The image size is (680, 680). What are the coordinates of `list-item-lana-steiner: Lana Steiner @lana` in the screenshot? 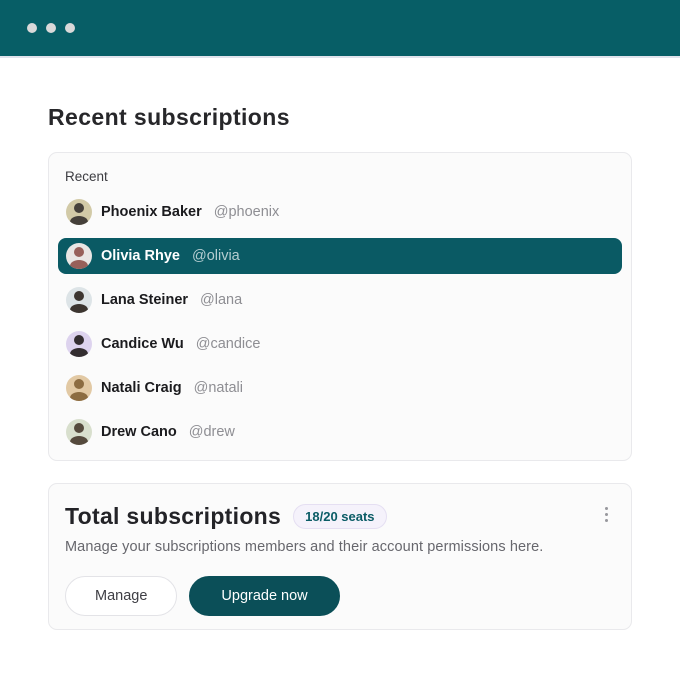 It's located at (340, 300).